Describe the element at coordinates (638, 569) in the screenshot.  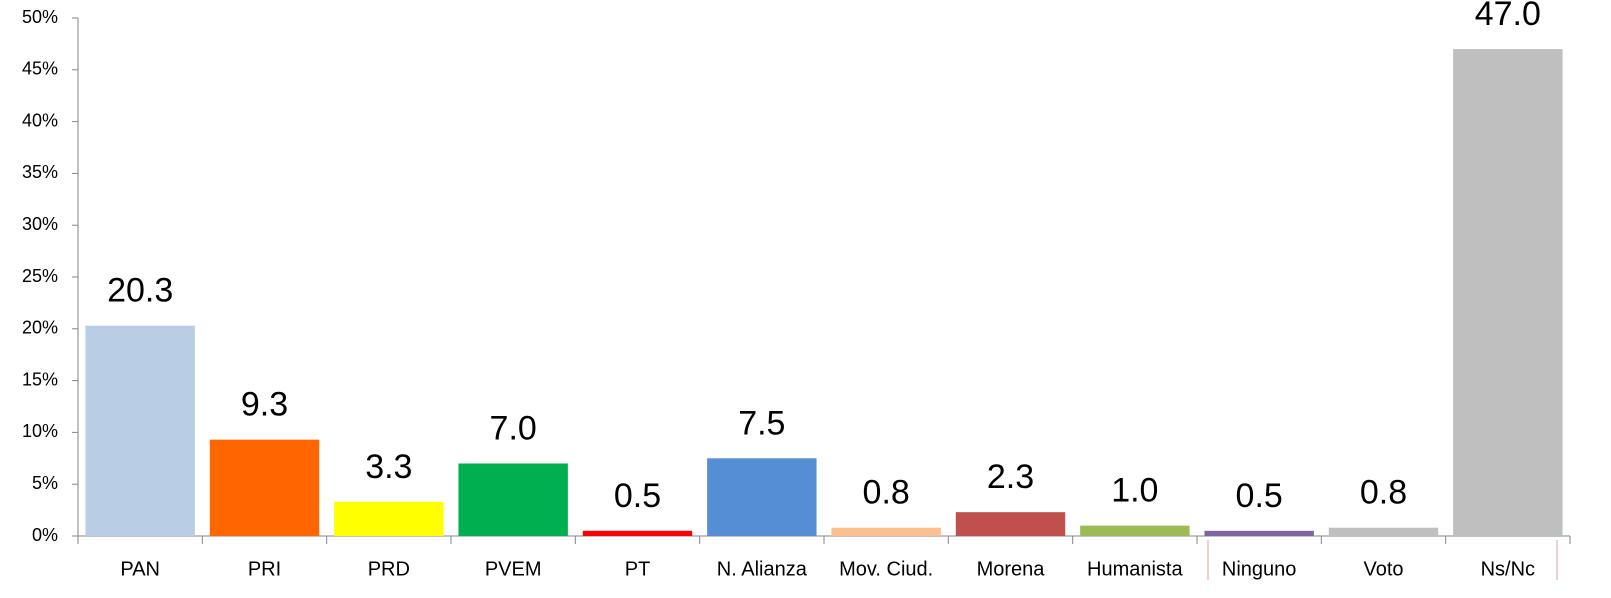
I see `x-tick-label: PT` at that location.